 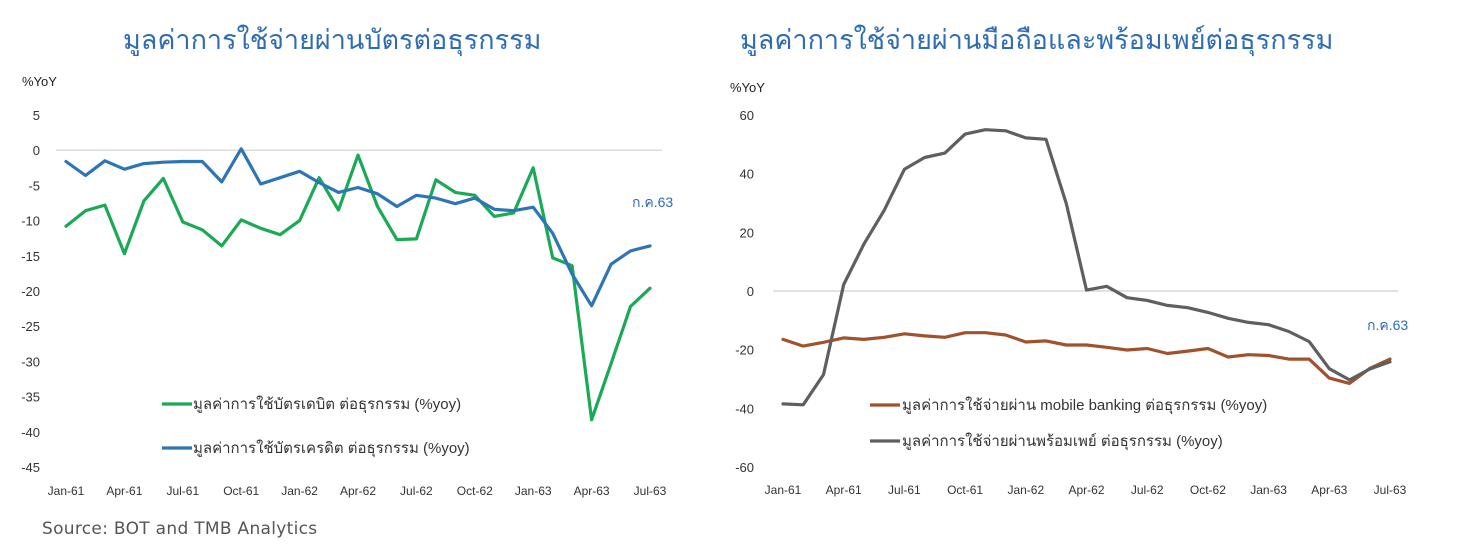 I want to click on left-y-axis-label: %YoY, so click(x=39, y=81).